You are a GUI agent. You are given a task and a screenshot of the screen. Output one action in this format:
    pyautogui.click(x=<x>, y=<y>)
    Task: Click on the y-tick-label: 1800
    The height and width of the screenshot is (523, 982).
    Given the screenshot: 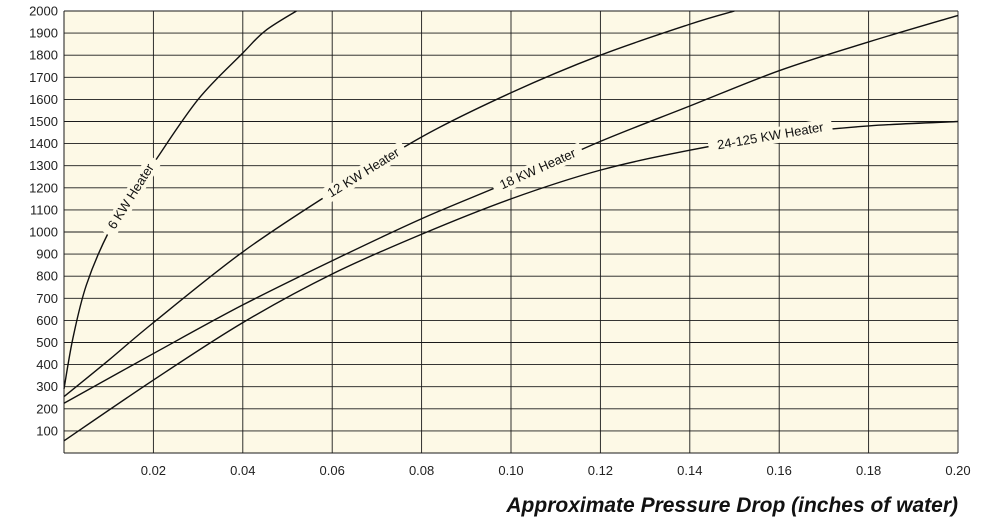 What is the action you would take?
    pyautogui.click(x=43, y=55)
    